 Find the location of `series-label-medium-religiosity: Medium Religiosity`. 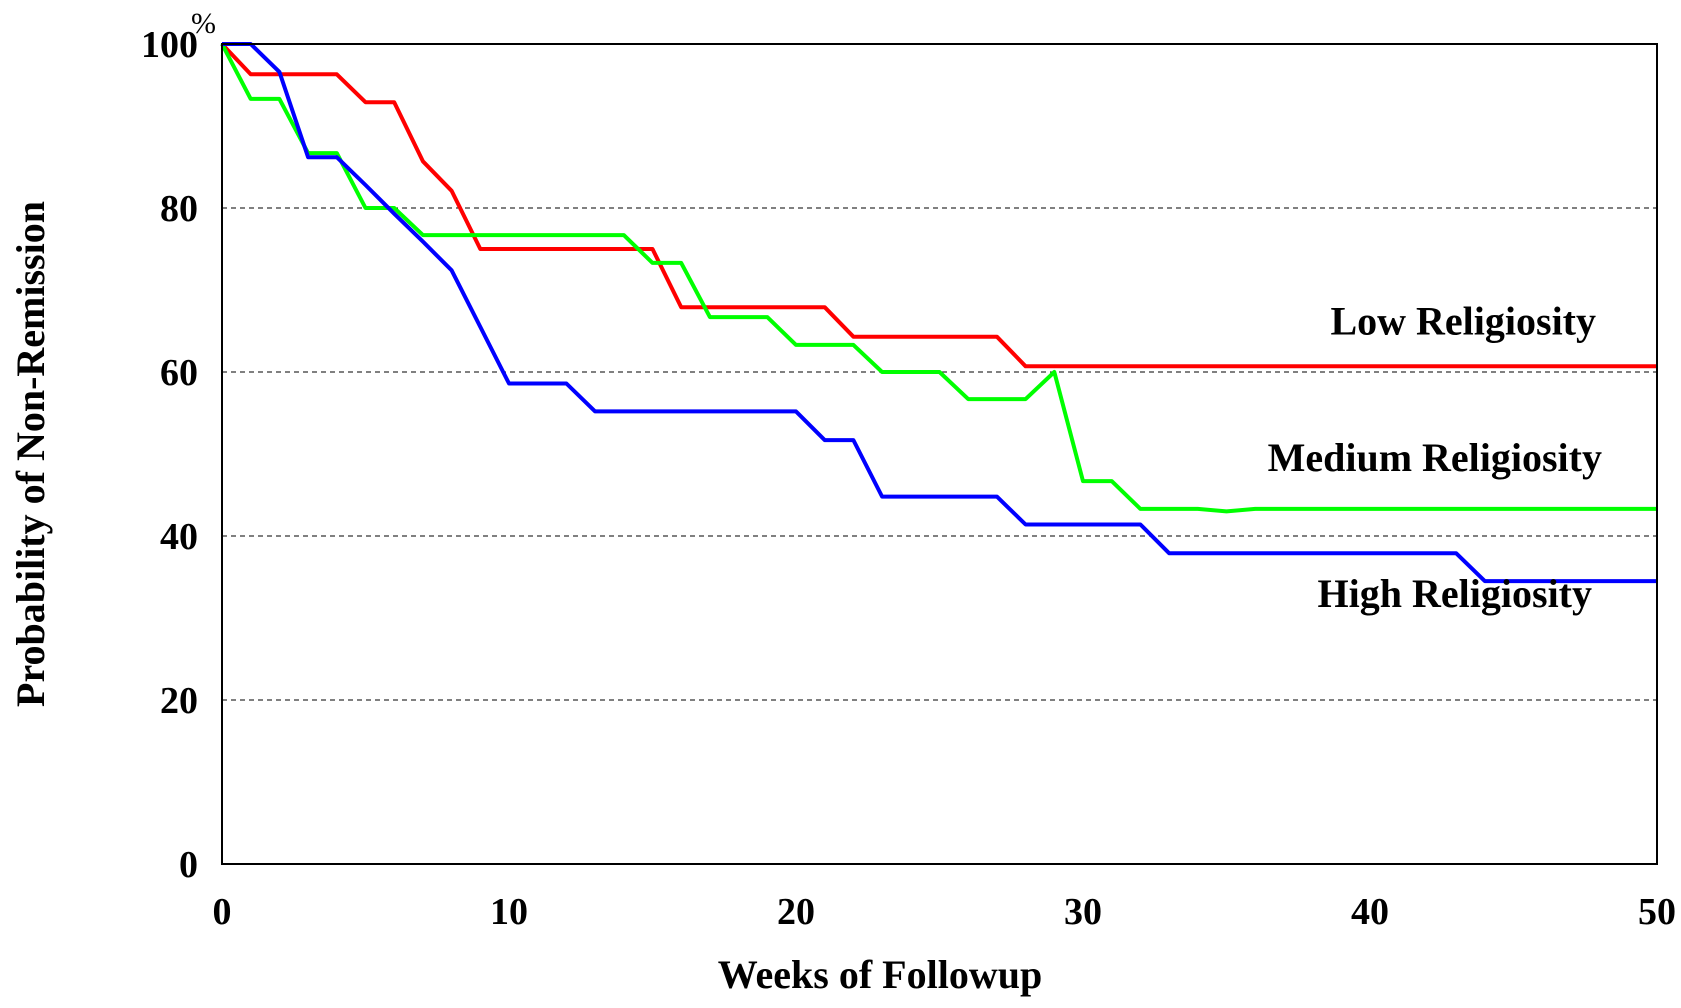

series-label-medium-religiosity: Medium Religiosity is located at coordinates (1435, 457).